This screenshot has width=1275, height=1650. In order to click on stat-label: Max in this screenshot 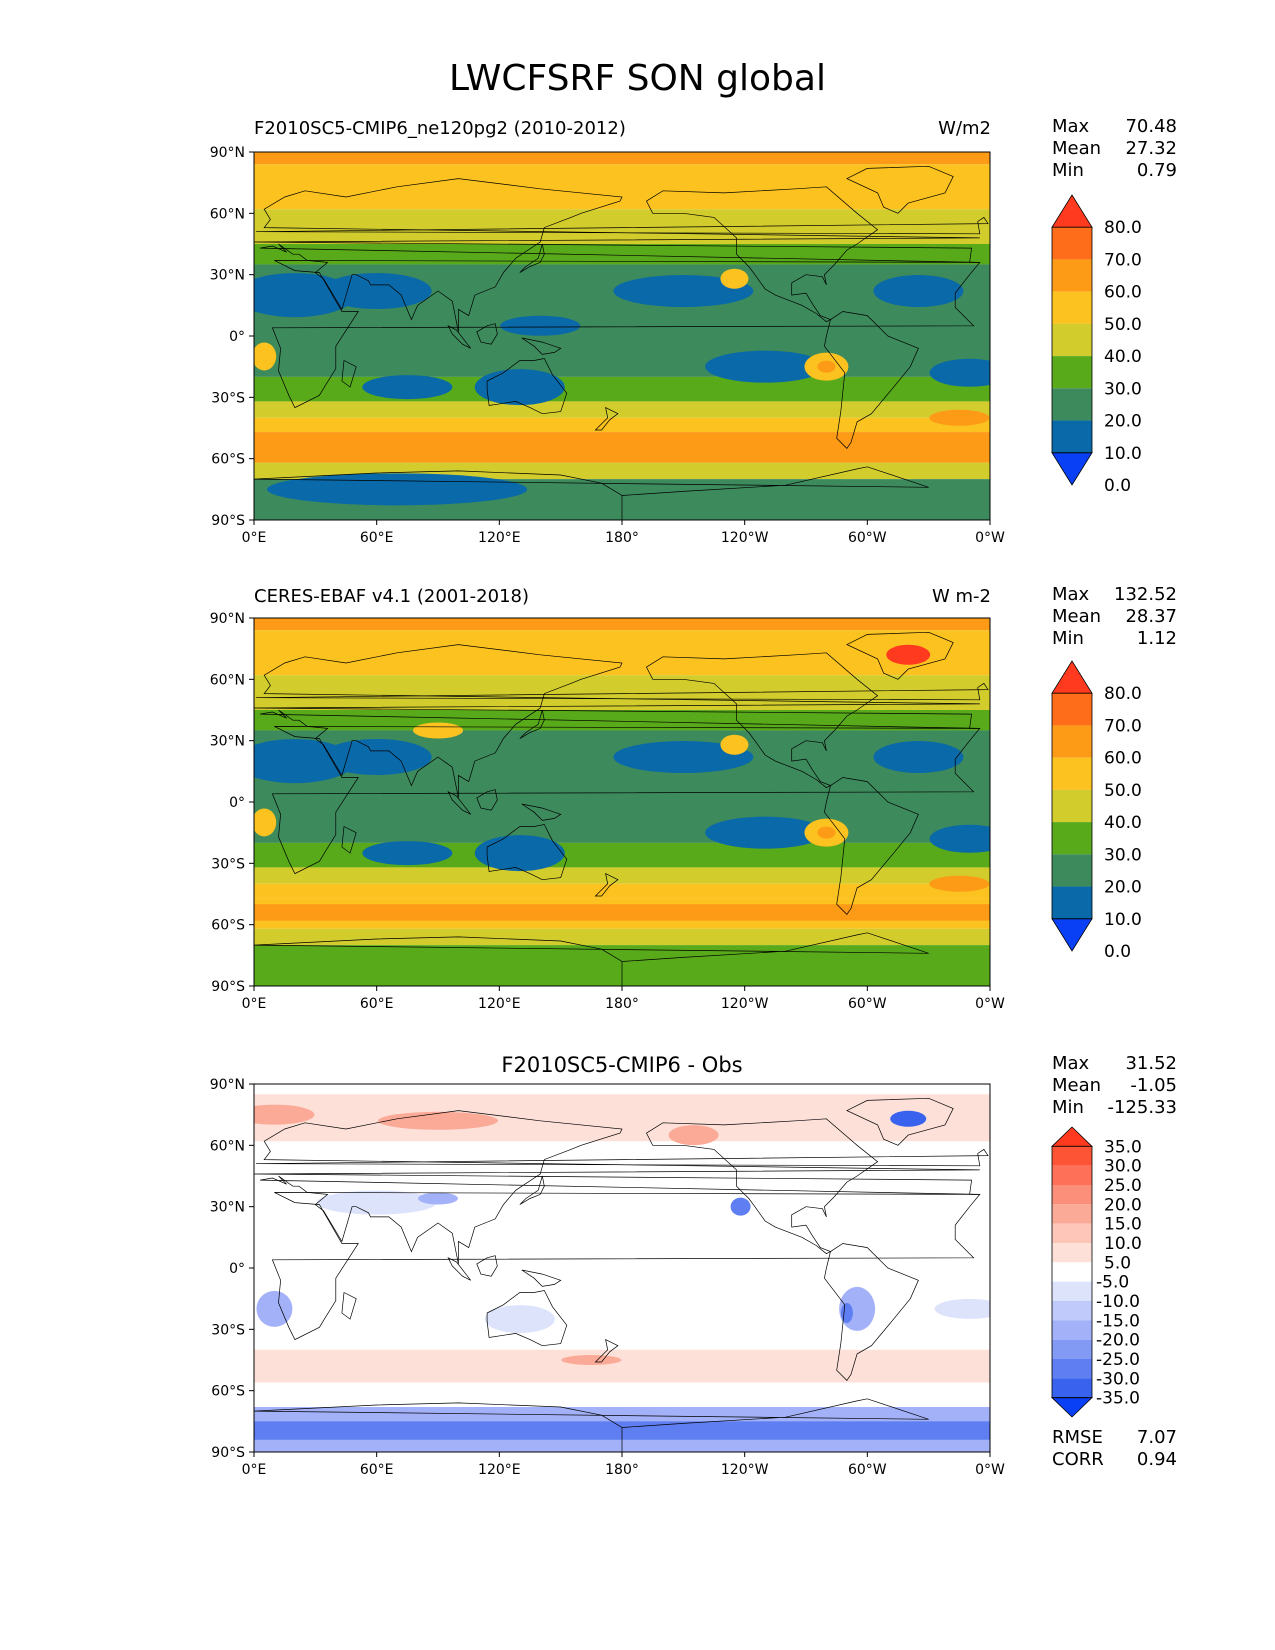, I will do `click(1071, 126)`.